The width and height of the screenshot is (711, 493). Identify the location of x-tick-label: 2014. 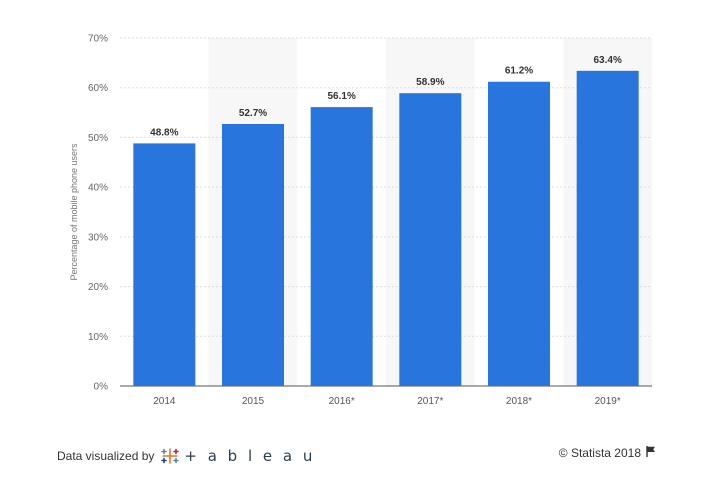
(164, 401).